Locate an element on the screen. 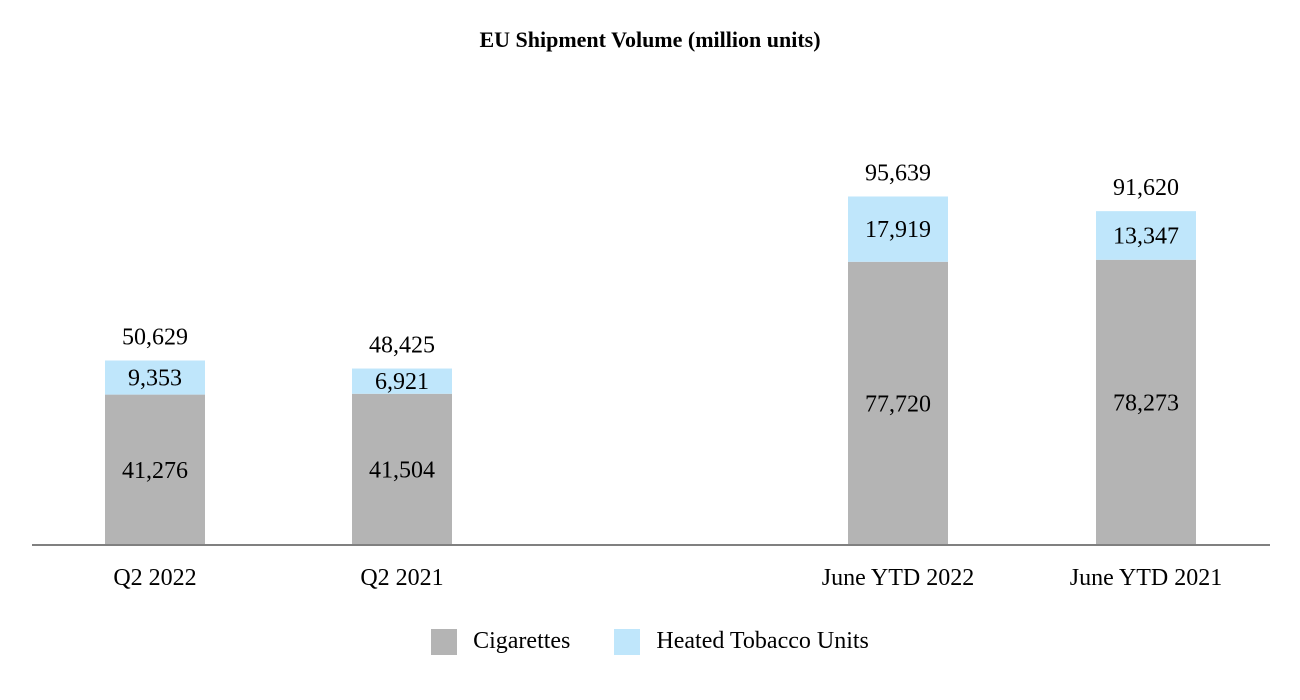 The width and height of the screenshot is (1300, 700). legend-item-heated-tobacco: Heated Tobacco Units is located at coordinates (741, 641).